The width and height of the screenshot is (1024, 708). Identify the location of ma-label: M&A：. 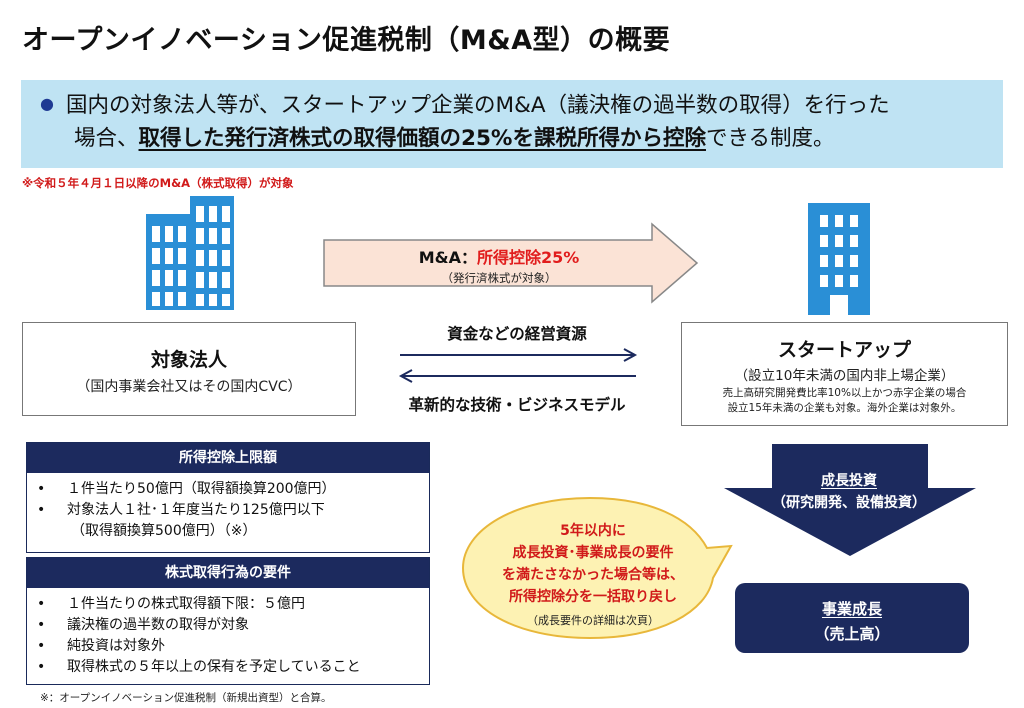
(447, 257).